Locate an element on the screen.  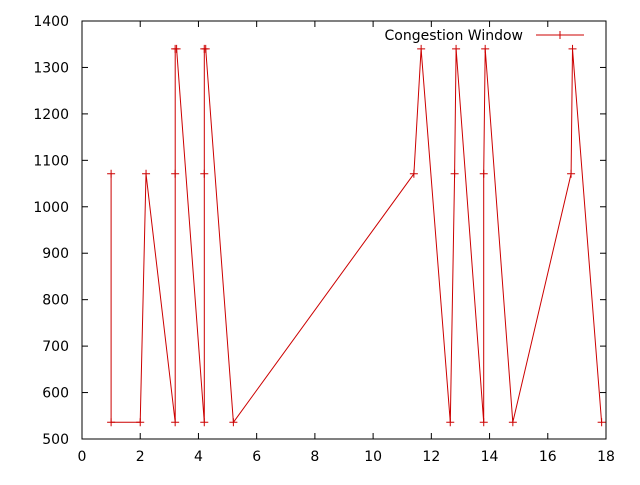
x-tick-label: 2 is located at coordinates (140, 457).